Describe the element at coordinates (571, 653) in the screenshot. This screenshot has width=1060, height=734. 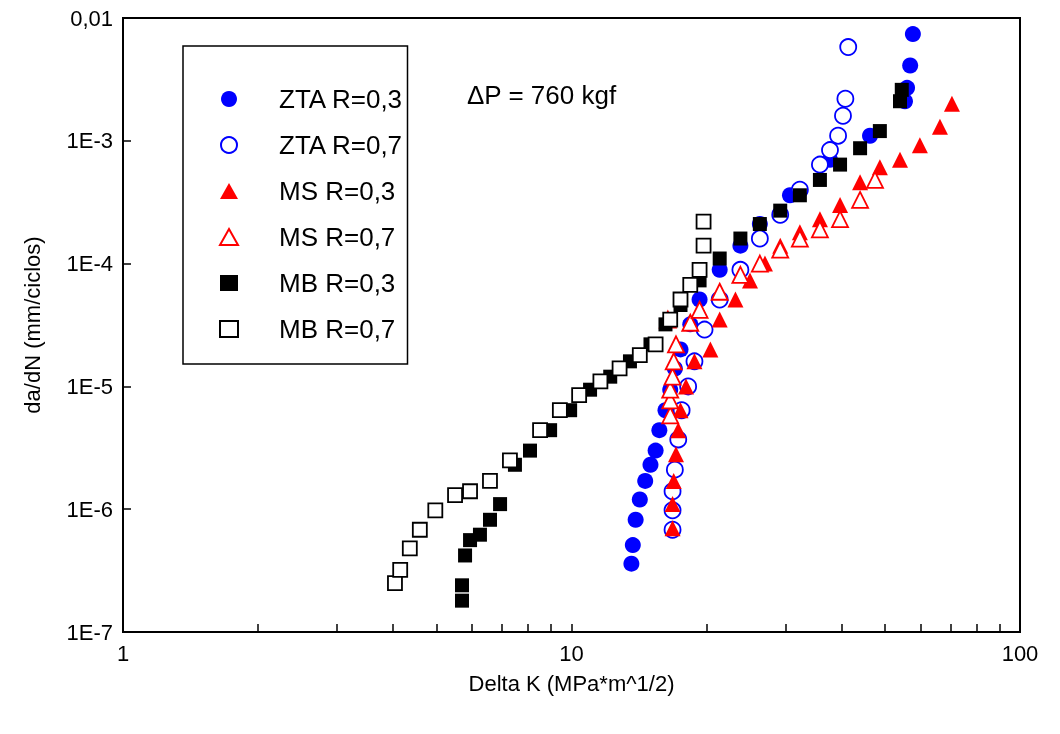
I see `x-tick-label: 10` at that location.